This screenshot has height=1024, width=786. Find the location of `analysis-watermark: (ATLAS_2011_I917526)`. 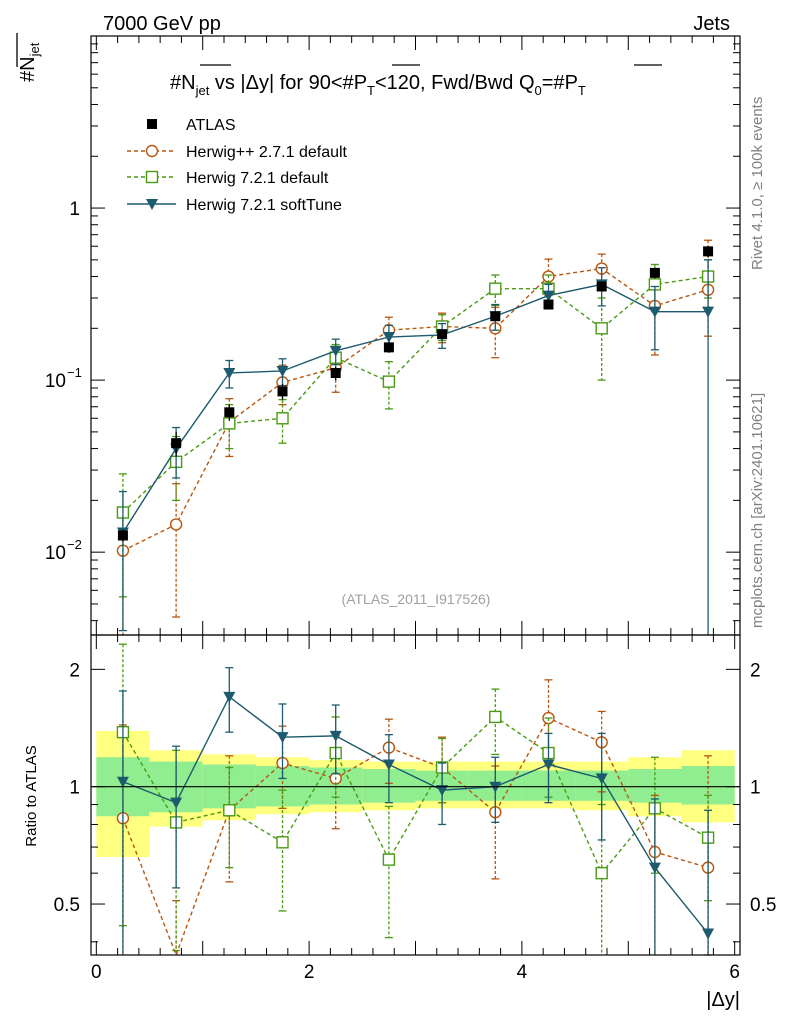

analysis-watermark: (ATLAS_2011_I917526) is located at coordinates (416, 599).